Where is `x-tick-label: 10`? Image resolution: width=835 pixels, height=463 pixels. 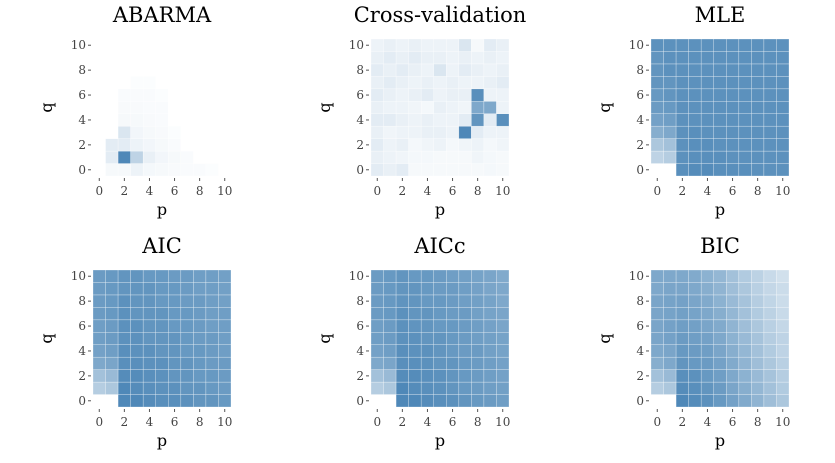 x-tick-label: 10 is located at coordinates (782, 422).